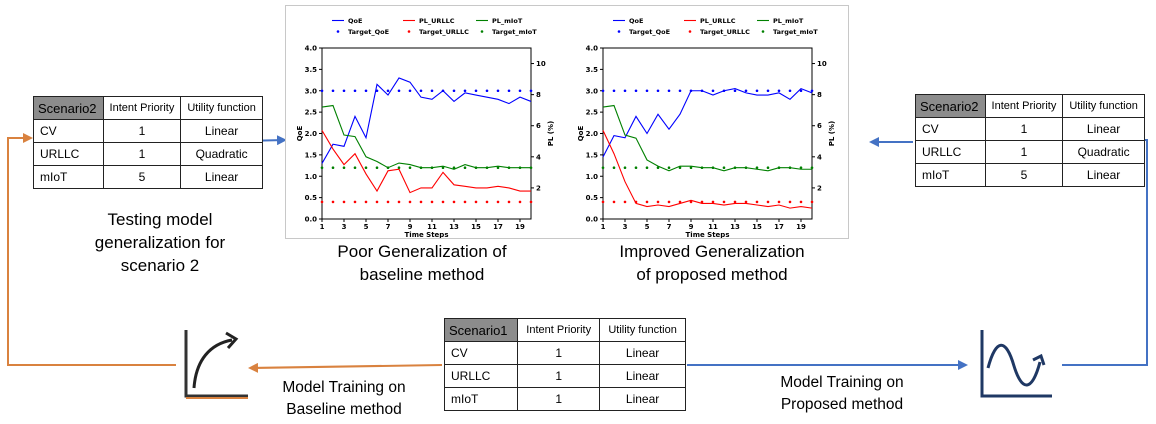  I want to click on y-tick-label: 0.5, so click(592, 198).